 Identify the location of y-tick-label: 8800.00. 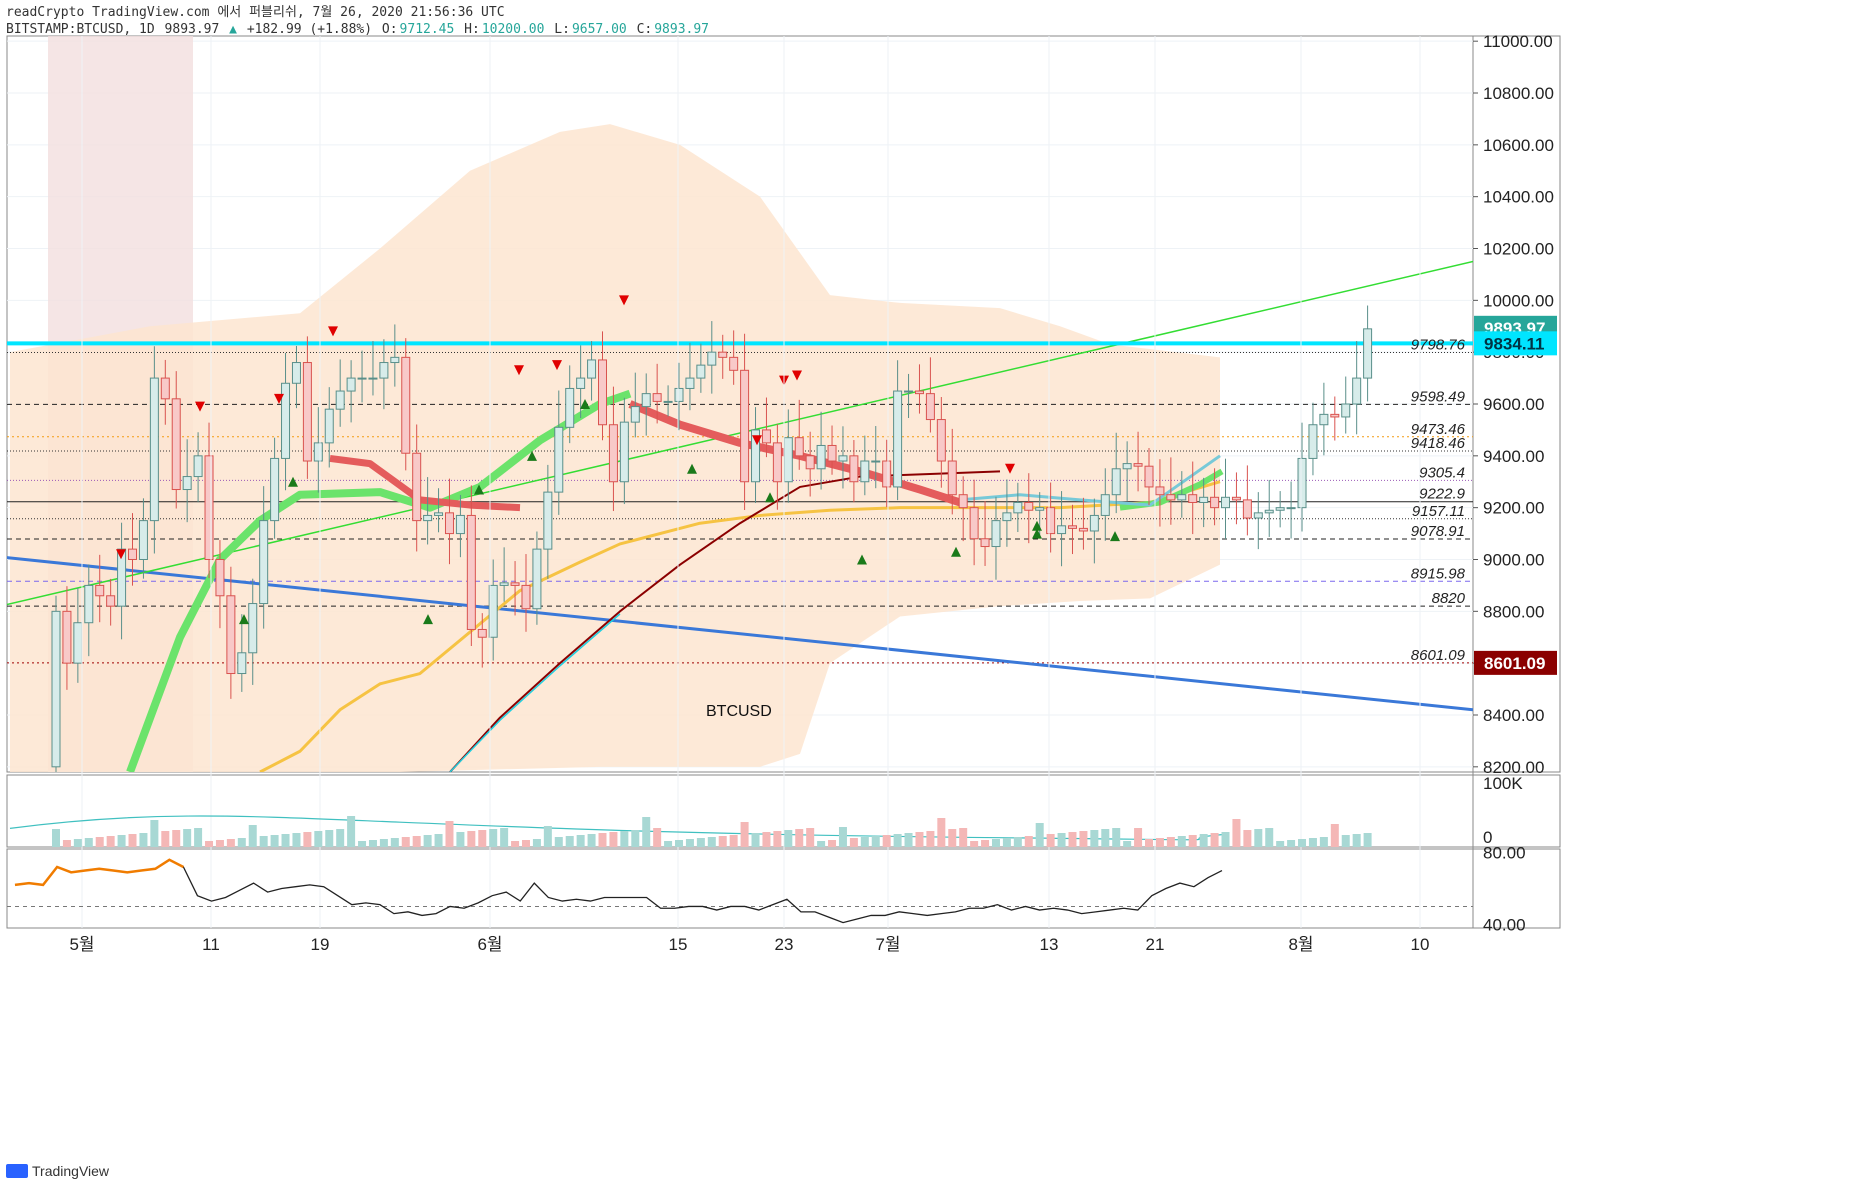
(1513, 611).